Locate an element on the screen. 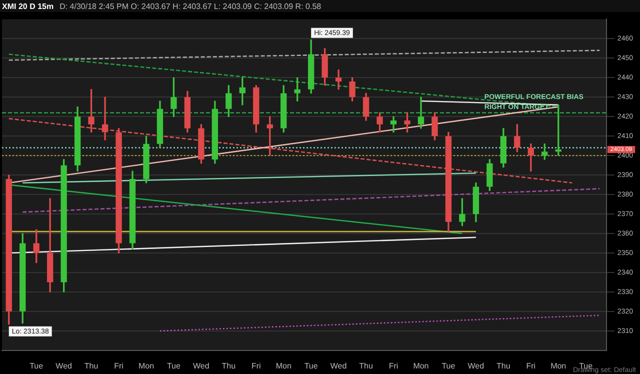 The image size is (640, 374). chart-title: XMI 20 D 15m is located at coordinates (28, 6).